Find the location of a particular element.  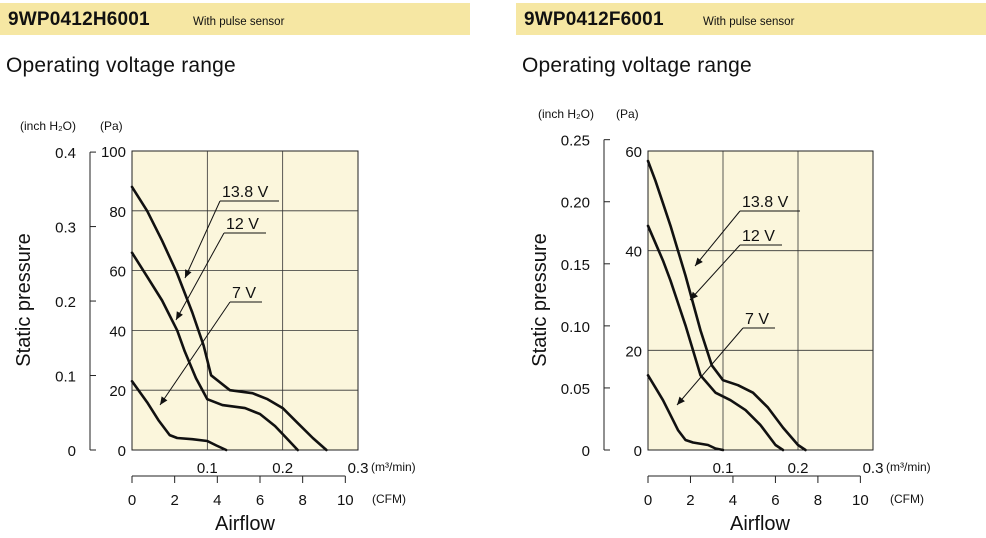

pa-tick-label: 80 is located at coordinates (117, 212).